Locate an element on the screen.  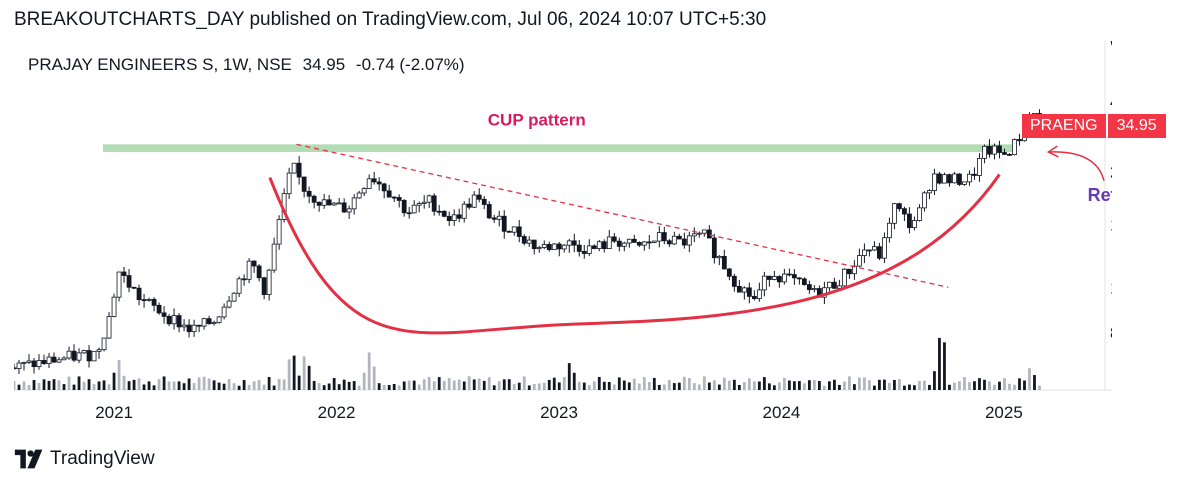
support-zone is located at coordinates (559, 148).